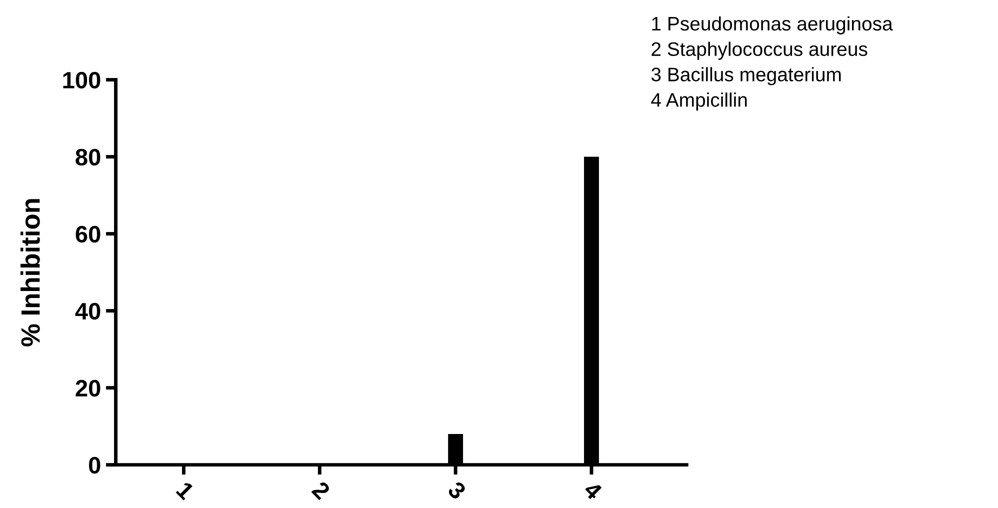  What do you see at coordinates (87, 311) in the screenshot?
I see `y-tick-label: 40` at bounding box center [87, 311].